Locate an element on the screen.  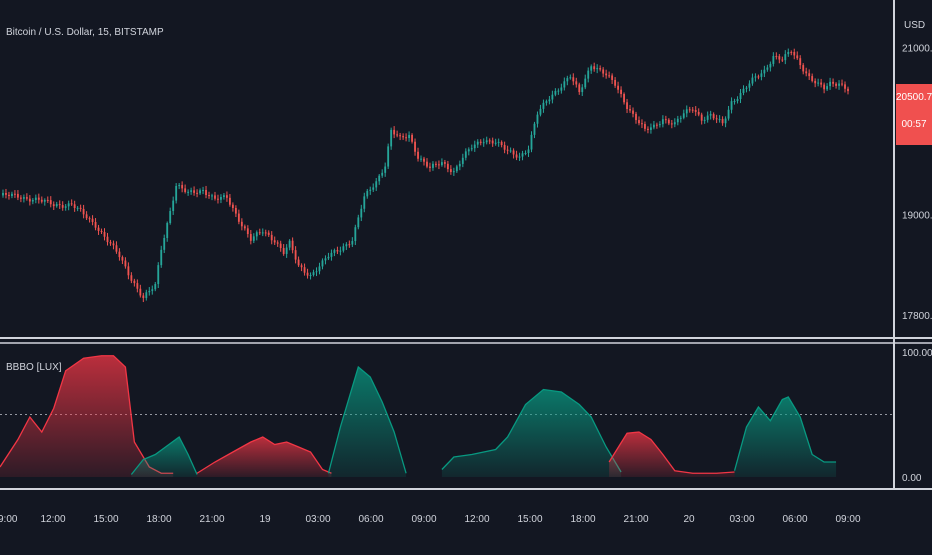
time-tick-label: 03:00 is located at coordinates (741, 519).